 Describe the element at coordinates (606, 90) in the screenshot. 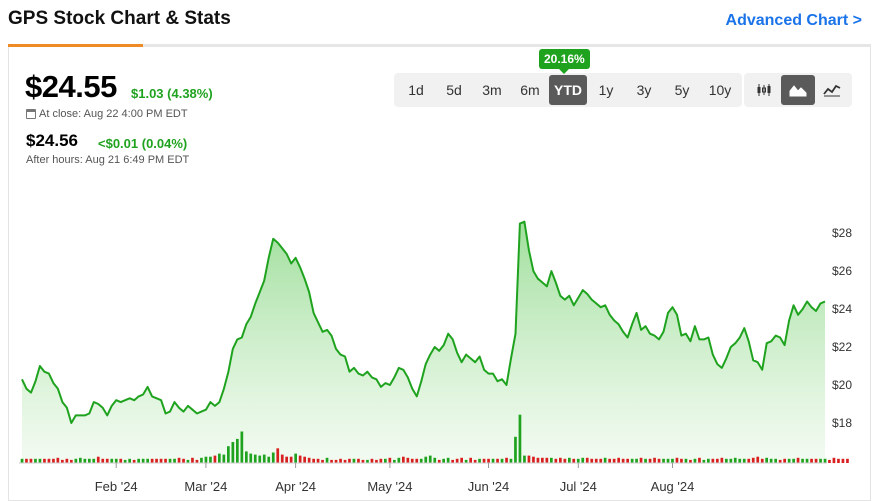

I see `range-1y-button: 1y` at that location.